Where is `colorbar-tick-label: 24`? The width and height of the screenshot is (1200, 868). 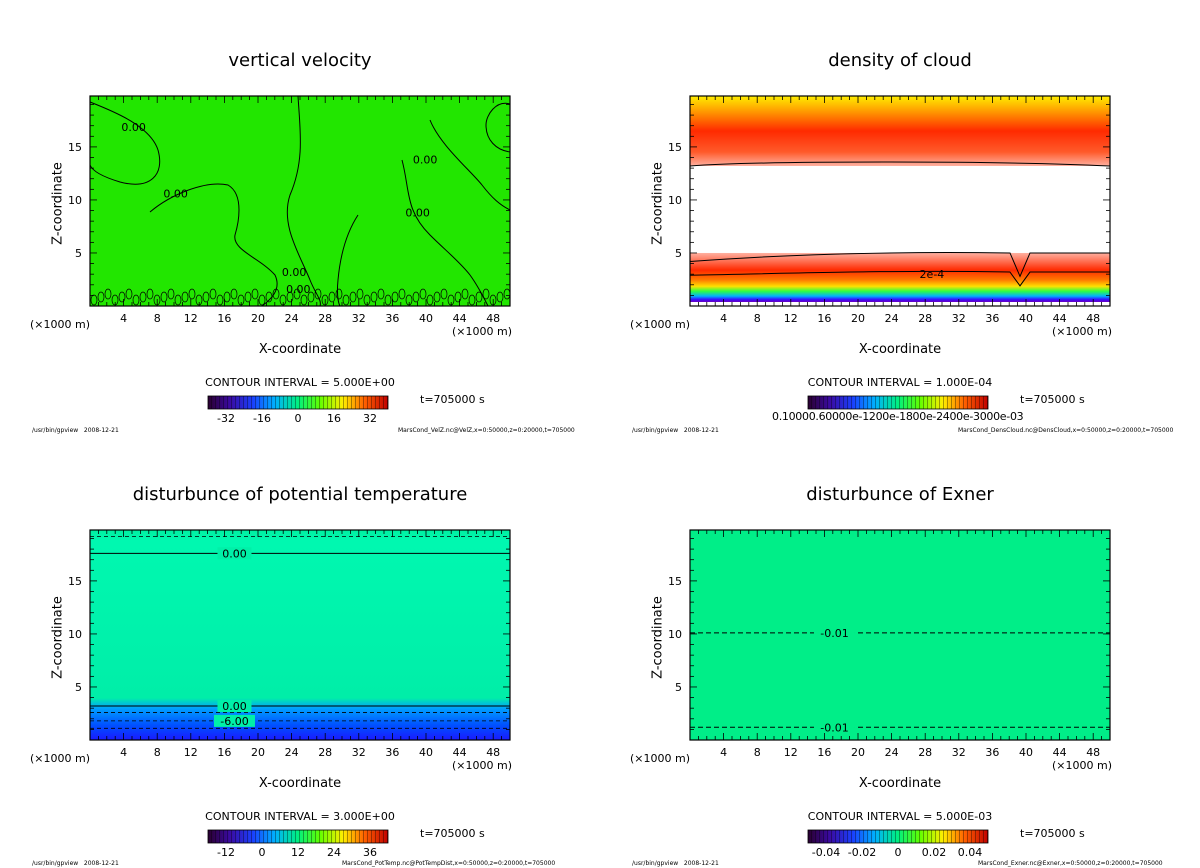 colorbar-tick-label: 24 is located at coordinates (334, 852).